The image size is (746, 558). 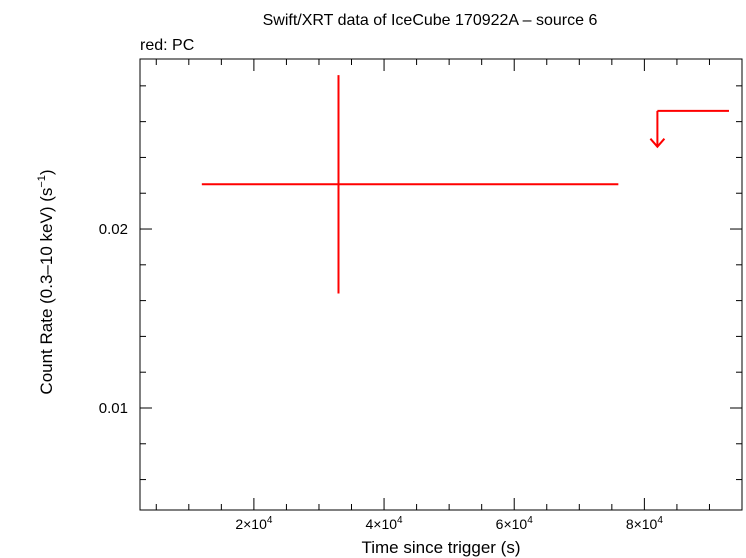 What do you see at coordinates (512, 524) in the screenshot?
I see `x-tick-label-mantissa: 6×10` at bounding box center [512, 524].